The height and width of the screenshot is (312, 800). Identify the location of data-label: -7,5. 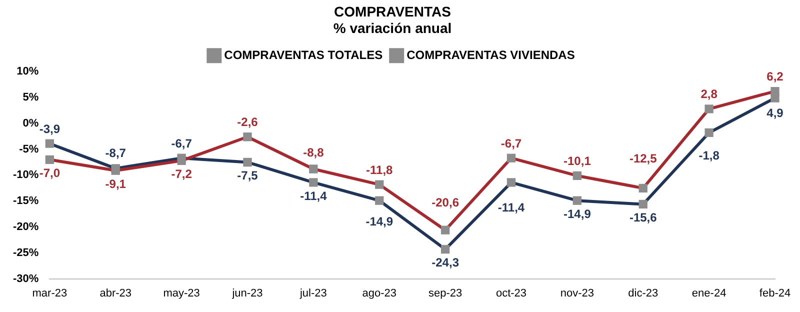
(247, 175).